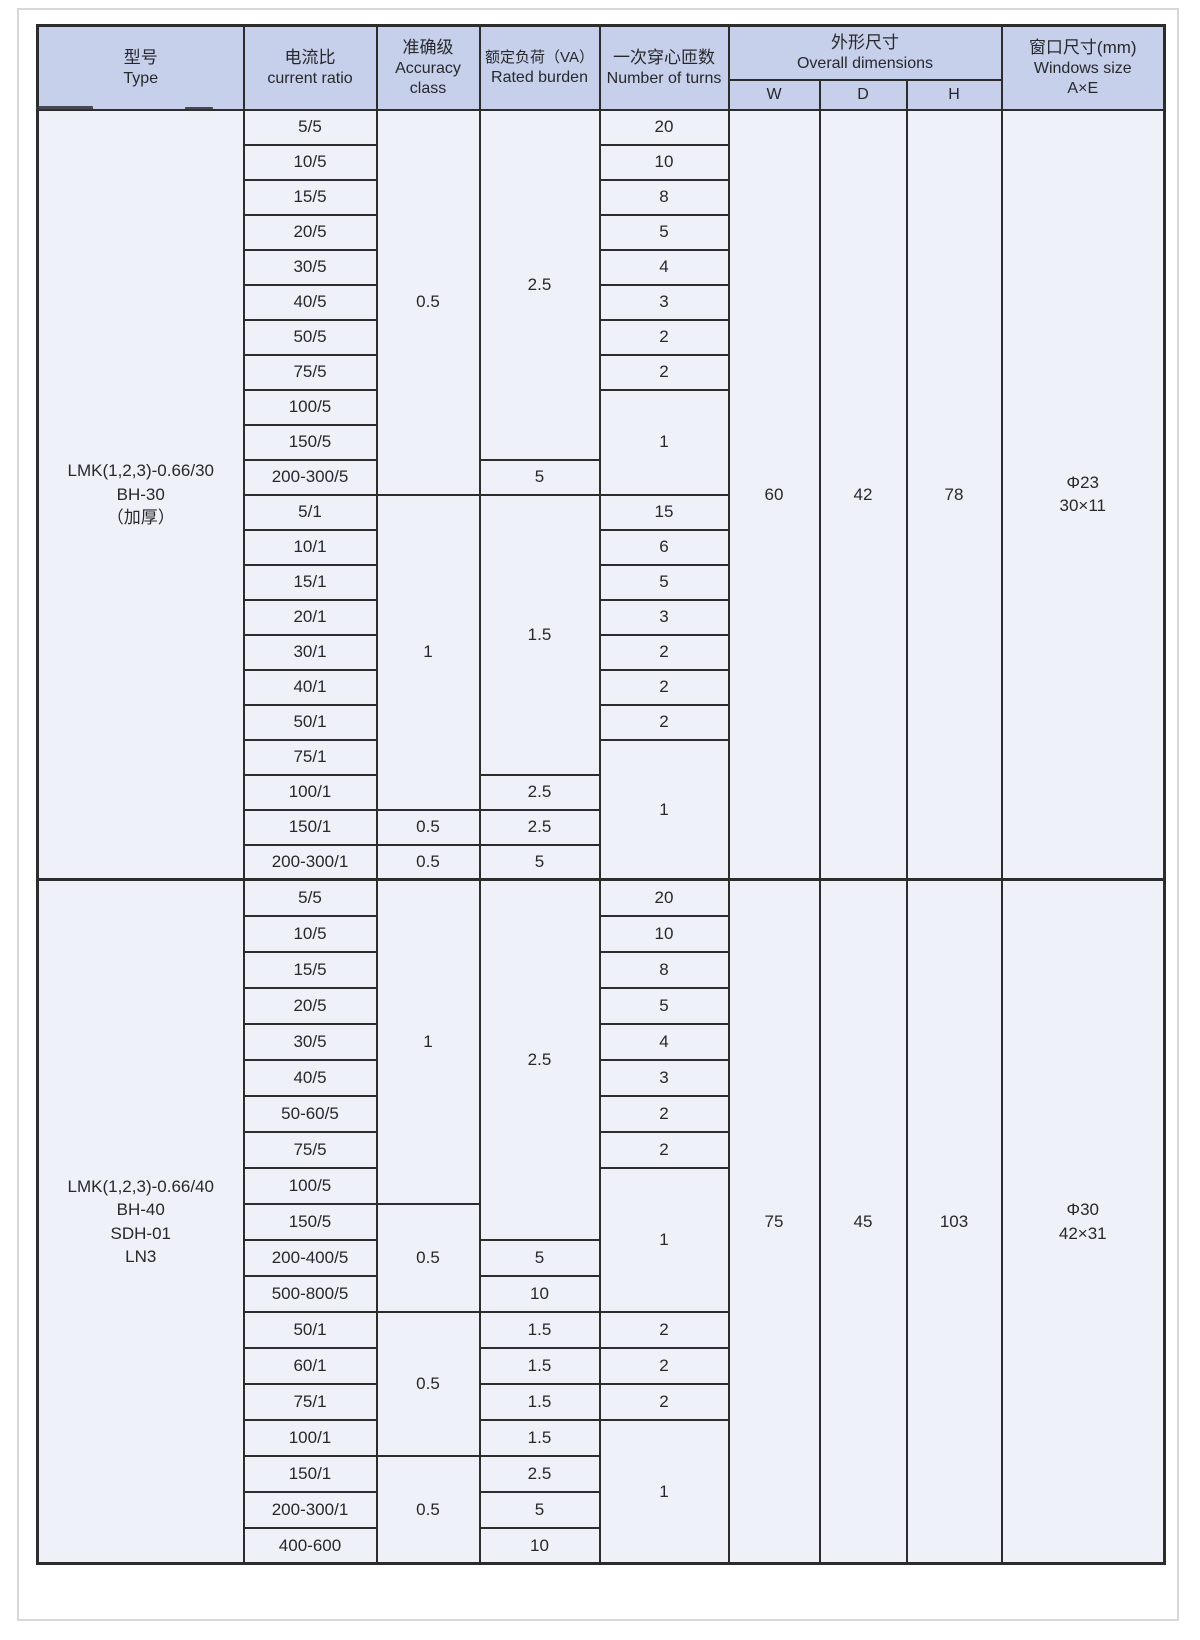 The width and height of the screenshot is (1200, 1640). I want to click on current-ratio-cell: 200-300/1, so click(310, 862).